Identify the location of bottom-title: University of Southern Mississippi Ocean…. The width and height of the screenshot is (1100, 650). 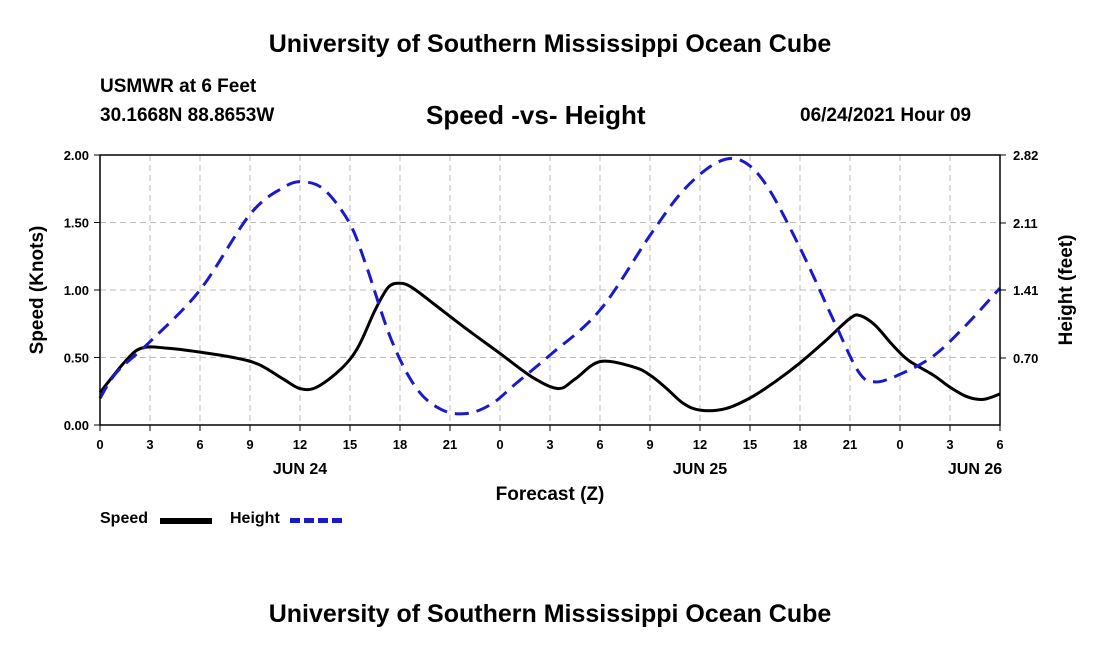
(550, 614).